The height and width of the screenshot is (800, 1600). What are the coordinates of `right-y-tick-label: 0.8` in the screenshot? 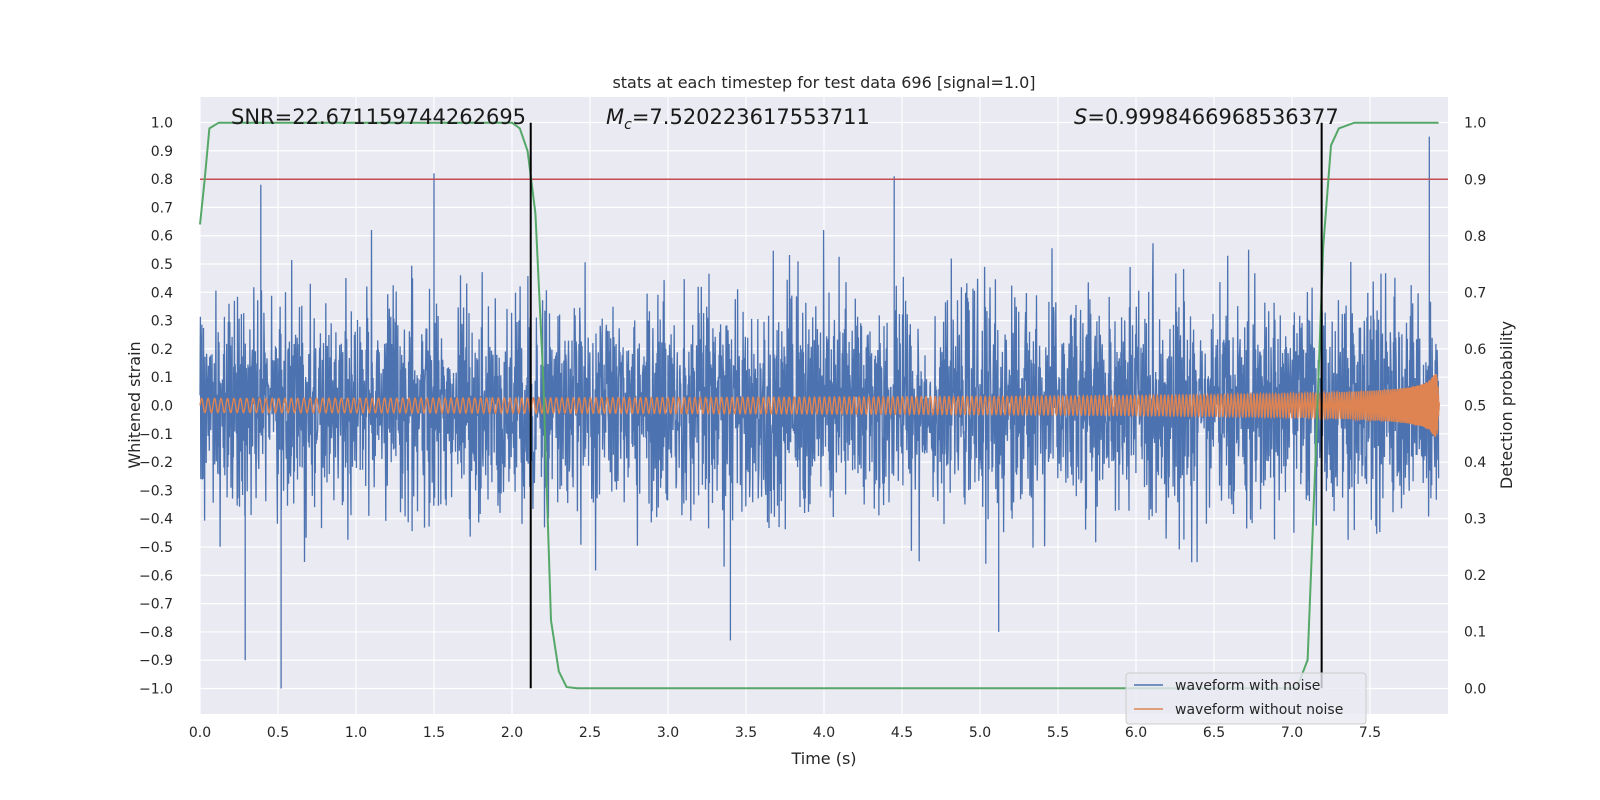 It's located at (1475, 237).